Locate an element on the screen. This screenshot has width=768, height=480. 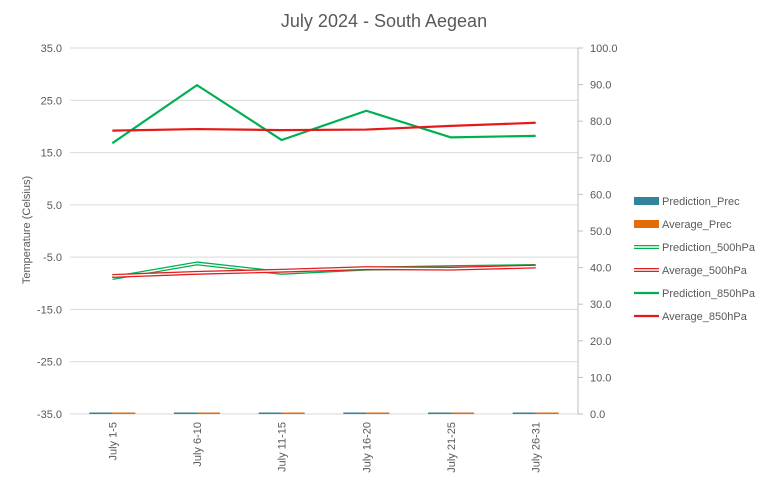
legend-label: Average_500hPa is located at coordinates (705, 271).